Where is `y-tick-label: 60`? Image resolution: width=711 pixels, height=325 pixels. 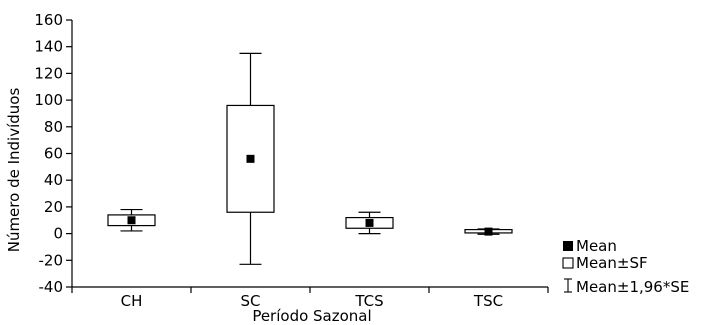 y-tick-label: 60 is located at coordinates (53, 154).